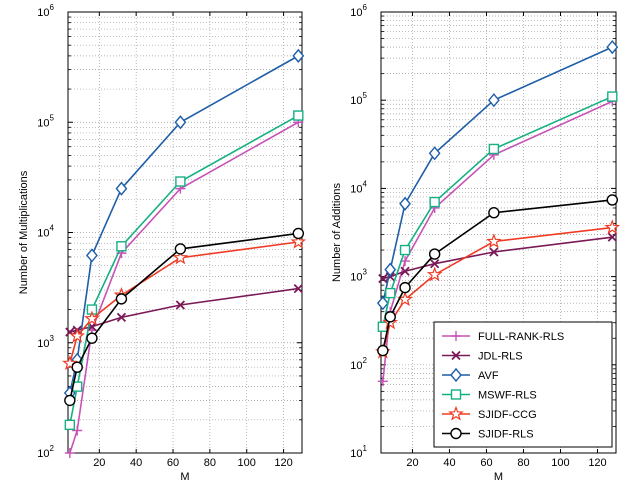  I want to click on series-line-jdl-rls, so click(184, 310).